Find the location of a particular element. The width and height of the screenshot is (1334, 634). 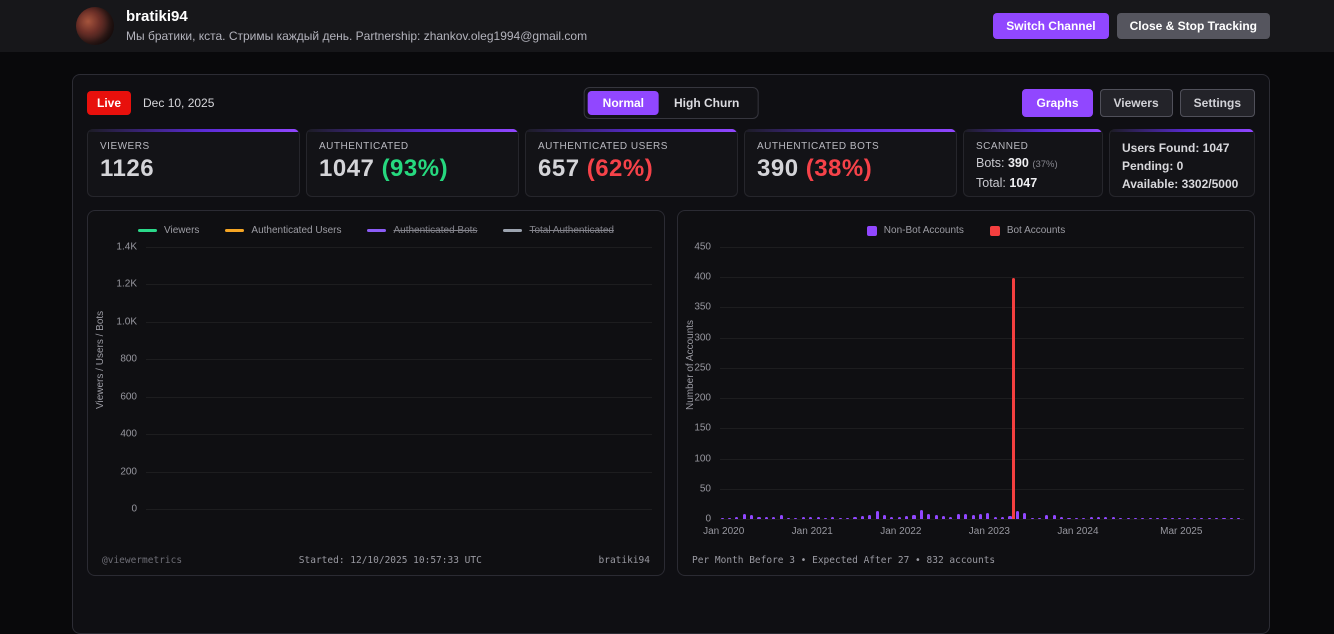

legend-item-authenticated-users: Authenticated Users is located at coordinates (283, 230).